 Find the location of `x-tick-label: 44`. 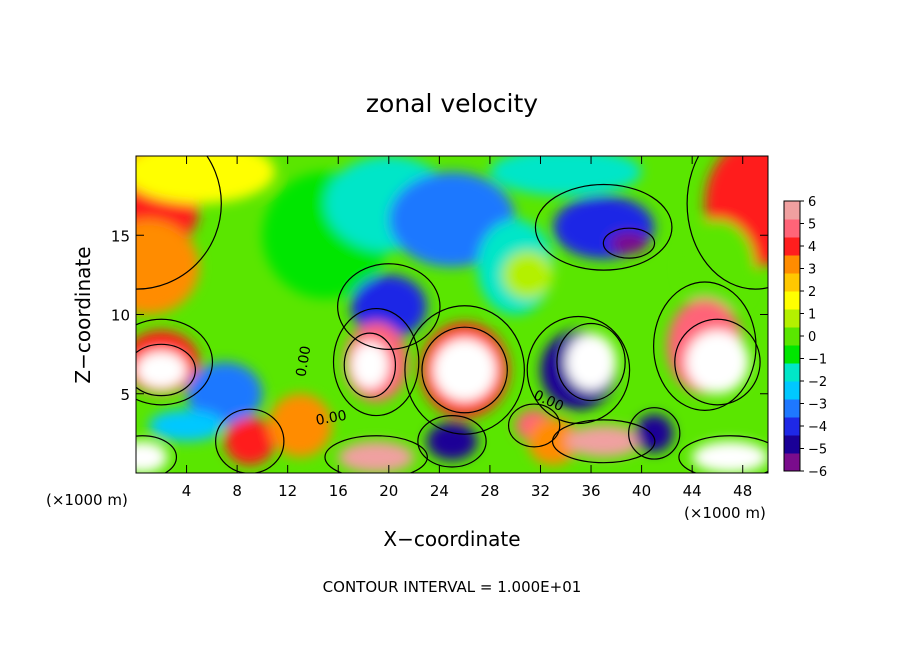

x-tick-label: 44 is located at coordinates (692, 491).